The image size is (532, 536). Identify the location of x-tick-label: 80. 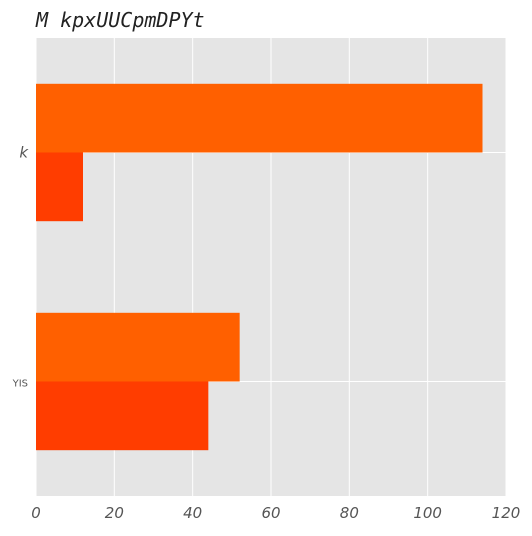
(349, 513).